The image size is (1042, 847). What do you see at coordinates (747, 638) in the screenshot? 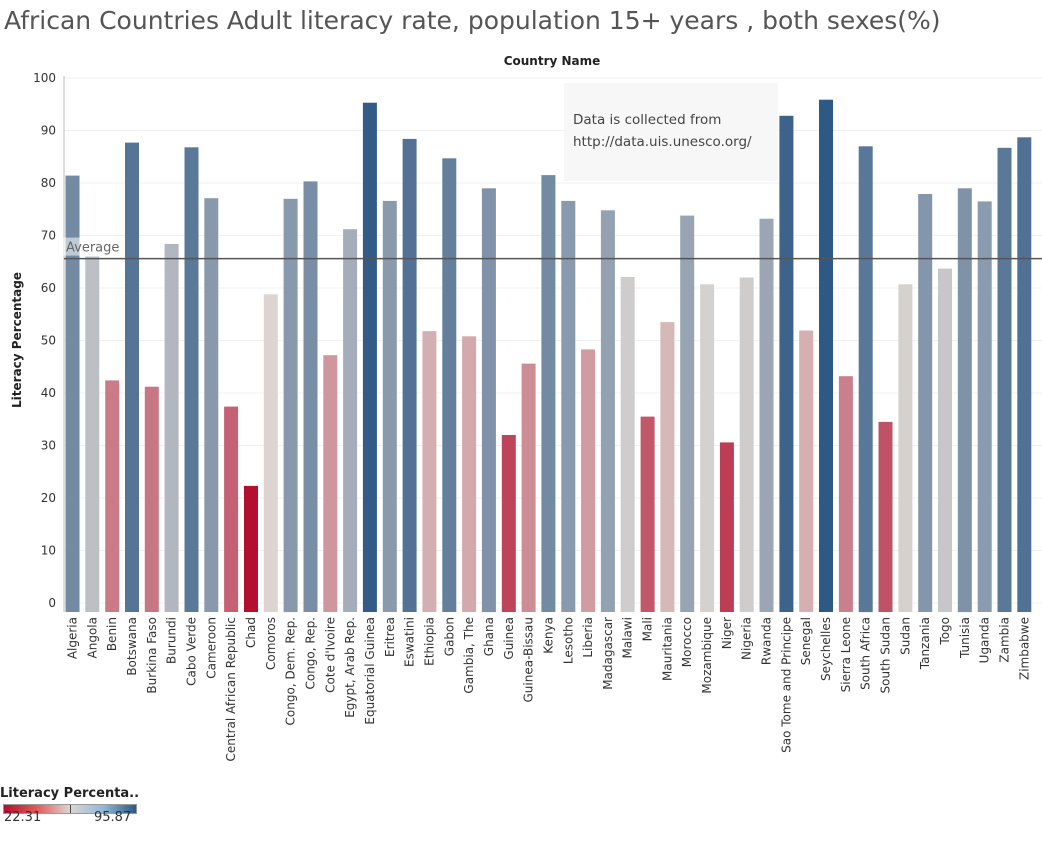
I see `x-category-label: Nigeria` at bounding box center [747, 638].